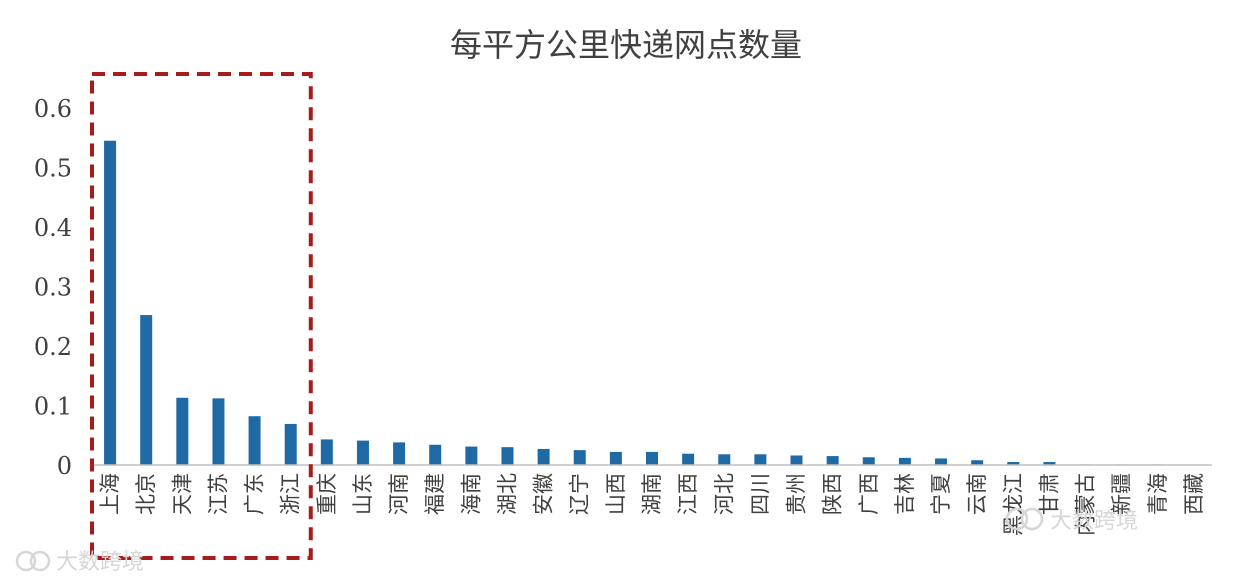 Image resolution: width=1248 pixels, height=583 pixels. I want to click on bar-安徽, so click(543, 456).